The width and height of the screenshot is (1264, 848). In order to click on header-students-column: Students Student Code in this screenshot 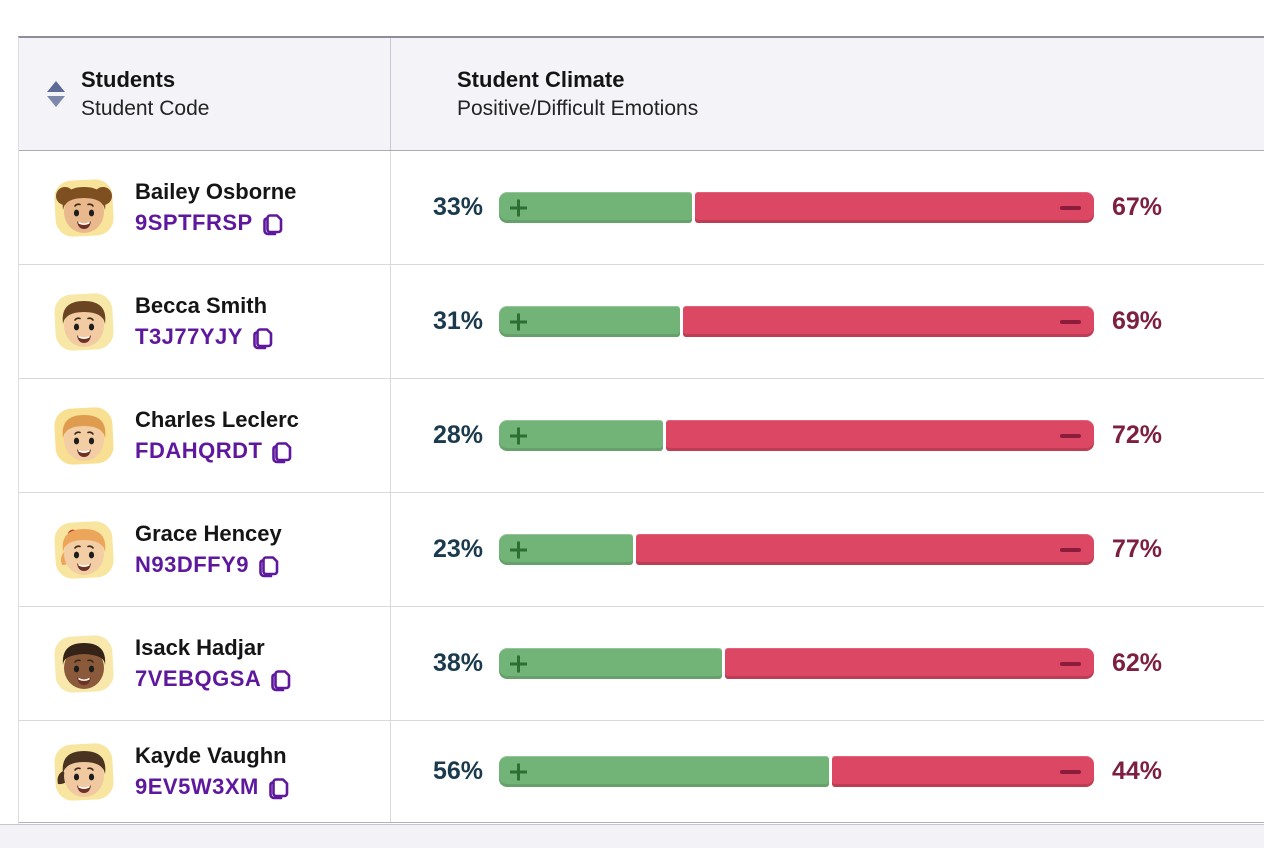, I will do `click(205, 94)`.